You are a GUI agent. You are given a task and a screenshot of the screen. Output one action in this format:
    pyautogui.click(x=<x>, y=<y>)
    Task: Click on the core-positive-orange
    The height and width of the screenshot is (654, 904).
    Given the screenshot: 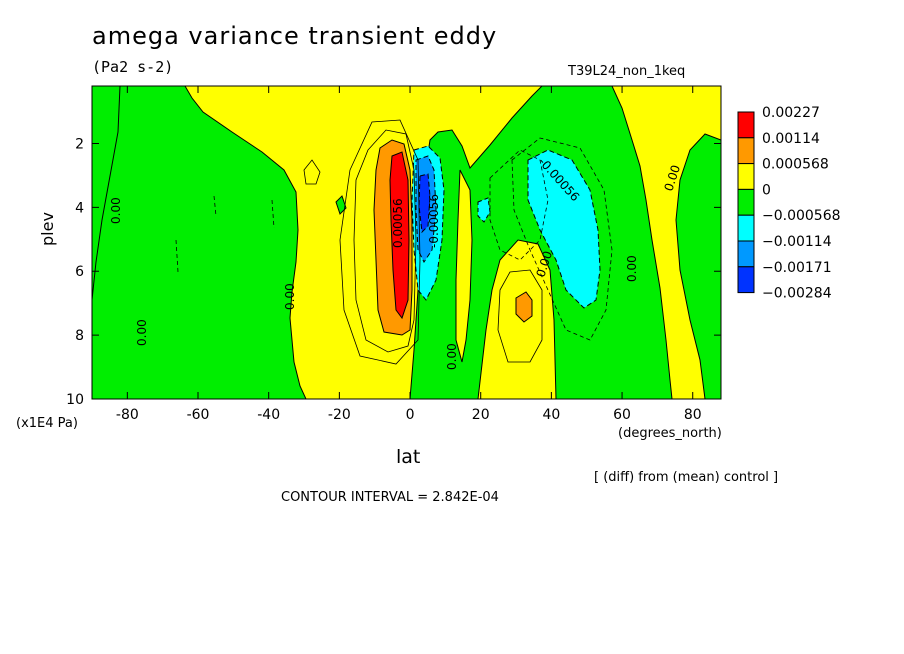 What is the action you would take?
    pyautogui.click(x=393, y=237)
    